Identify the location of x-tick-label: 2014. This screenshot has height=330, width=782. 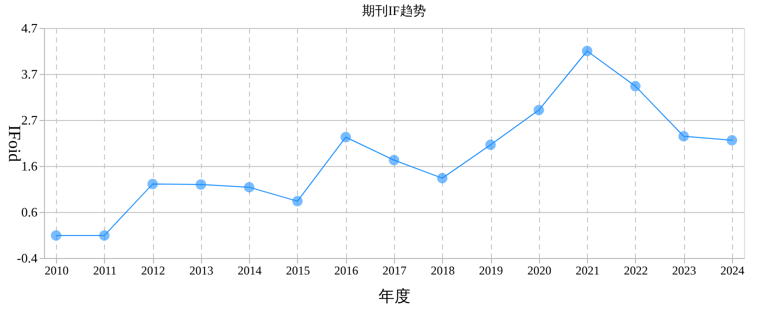
(250, 271).